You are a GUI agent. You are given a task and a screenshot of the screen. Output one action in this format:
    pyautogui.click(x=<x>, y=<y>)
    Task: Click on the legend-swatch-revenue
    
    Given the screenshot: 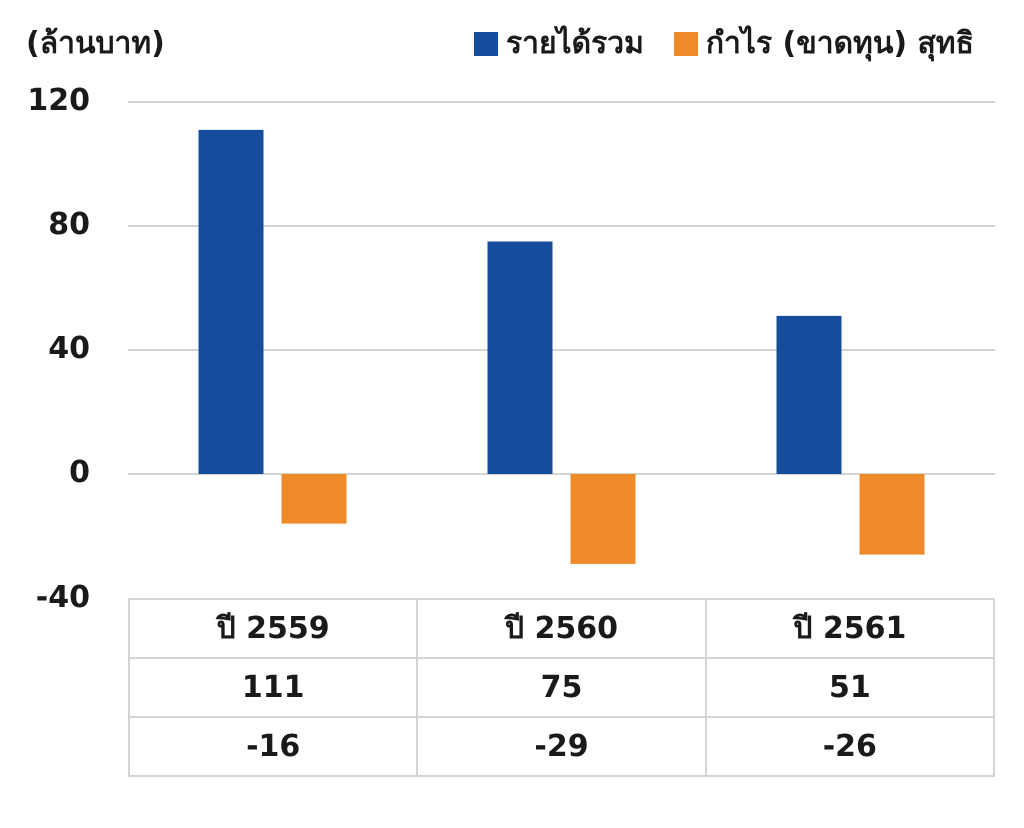 What is the action you would take?
    pyautogui.click(x=486, y=43)
    